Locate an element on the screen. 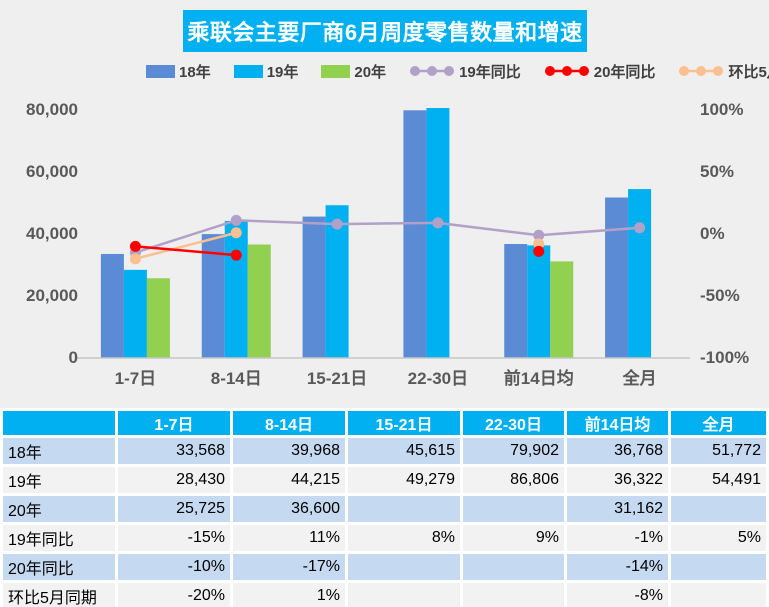 The width and height of the screenshot is (769, 607). marker-mom-may-8-14日 is located at coordinates (236, 233).